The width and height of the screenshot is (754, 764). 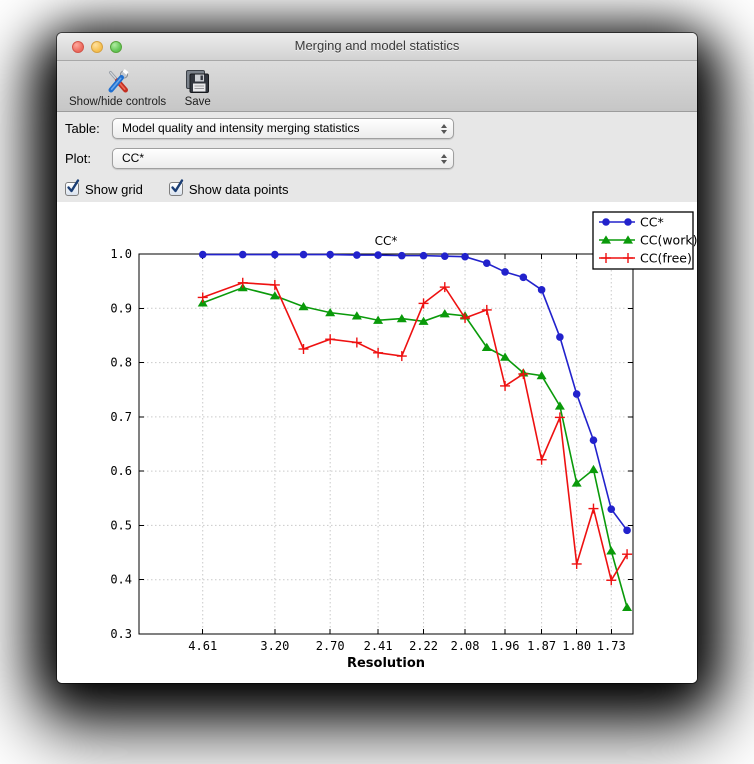 What do you see at coordinates (118, 81) in the screenshot?
I see `tools-icon` at bounding box center [118, 81].